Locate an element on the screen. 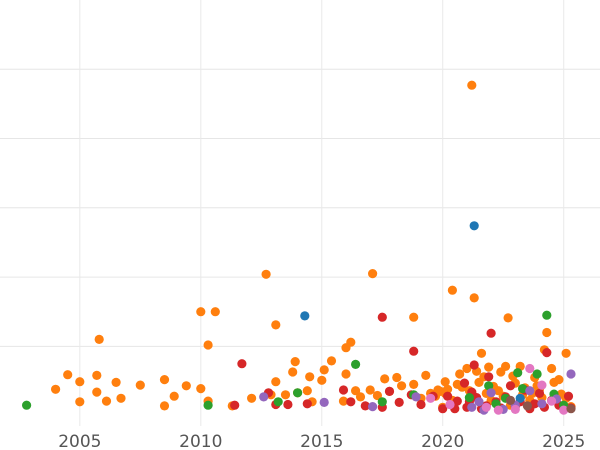 This screenshot has height=450, width=600. x-tick-label: 2015 is located at coordinates (321, 441).